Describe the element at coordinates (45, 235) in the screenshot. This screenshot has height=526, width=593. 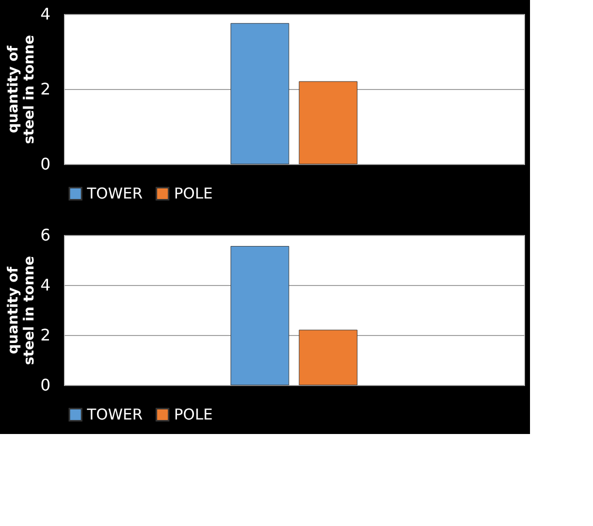
I see `y-tick-label: 6` at that location.